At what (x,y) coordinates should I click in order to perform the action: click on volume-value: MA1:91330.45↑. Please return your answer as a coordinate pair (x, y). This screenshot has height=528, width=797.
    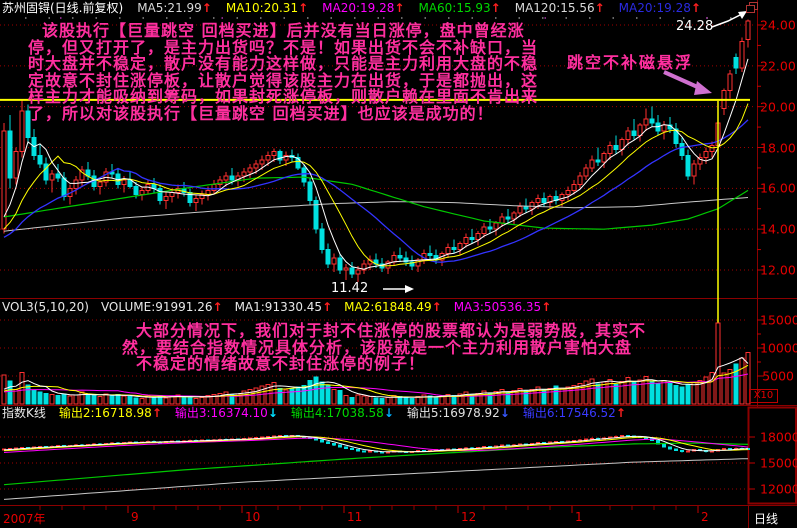
    Looking at the image, I should click on (283, 307).